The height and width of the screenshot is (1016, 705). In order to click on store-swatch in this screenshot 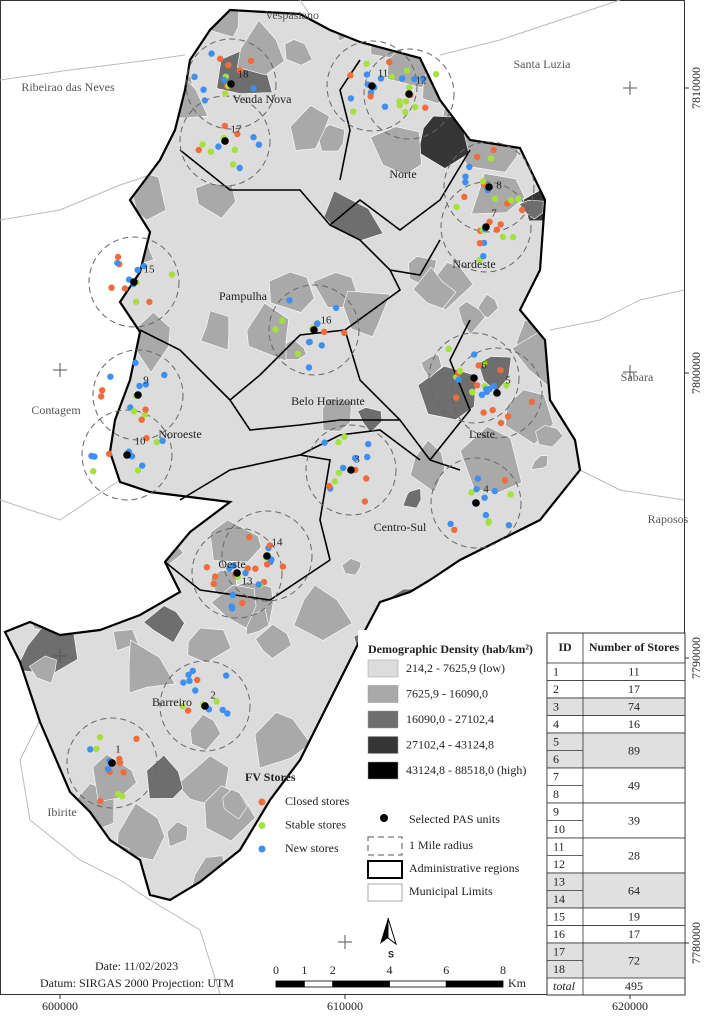, I will do `click(262, 849)`.